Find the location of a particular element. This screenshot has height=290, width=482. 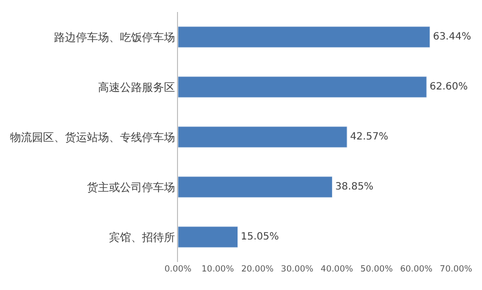

data-label: 38.85% is located at coordinates (354, 187).